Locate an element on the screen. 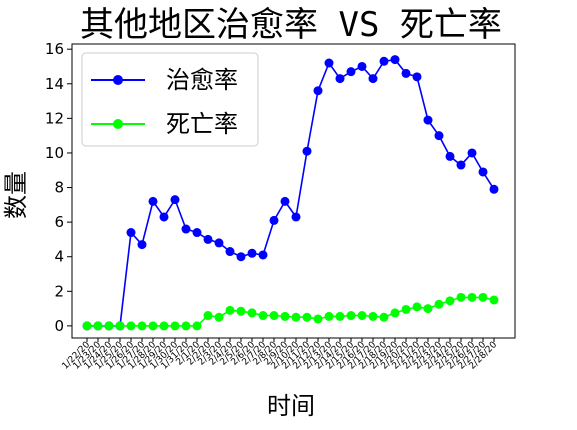  y-tick-label-4: 8 is located at coordinates (59, 188).